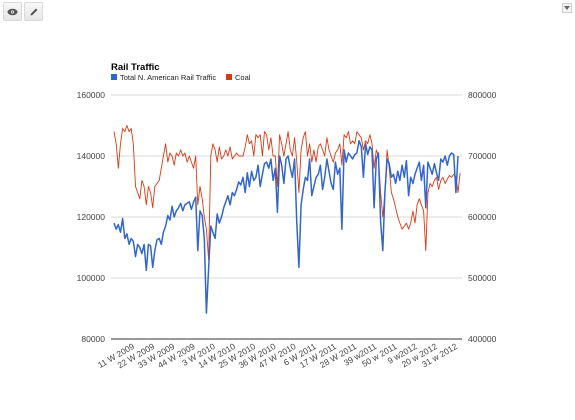  What do you see at coordinates (114, 77) in the screenshot?
I see `legend-swatch-total` at bounding box center [114, 77].